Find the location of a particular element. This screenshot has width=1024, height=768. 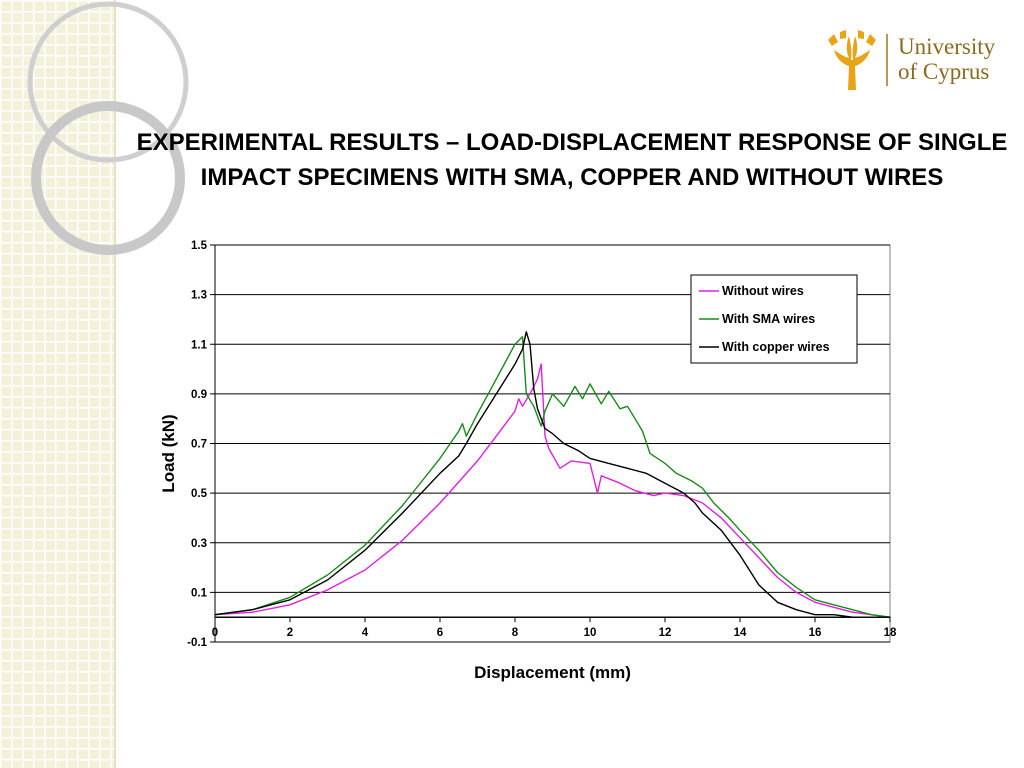

x-tick-label: 14 is located at coordinates (740, 633).